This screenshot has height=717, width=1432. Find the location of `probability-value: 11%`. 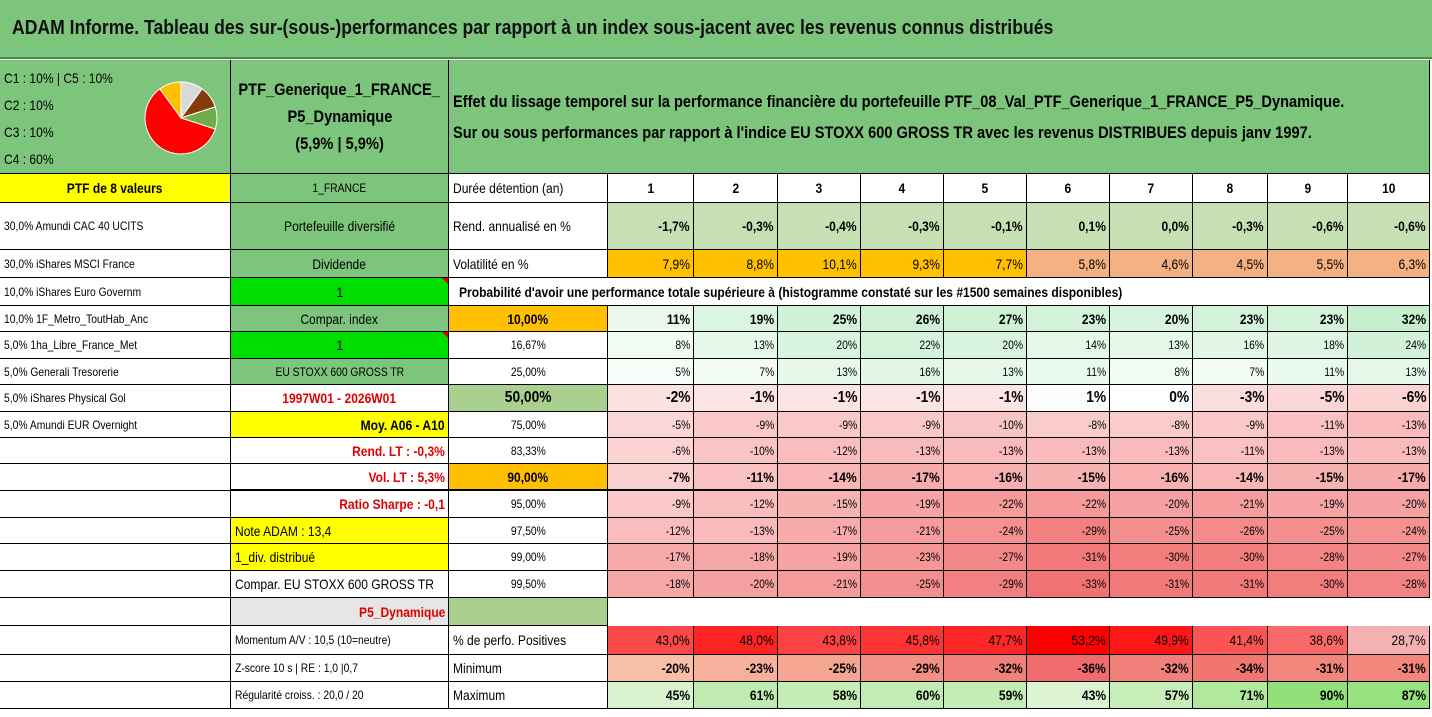

probability-value: 11% is located at coordinates (1068, 372).